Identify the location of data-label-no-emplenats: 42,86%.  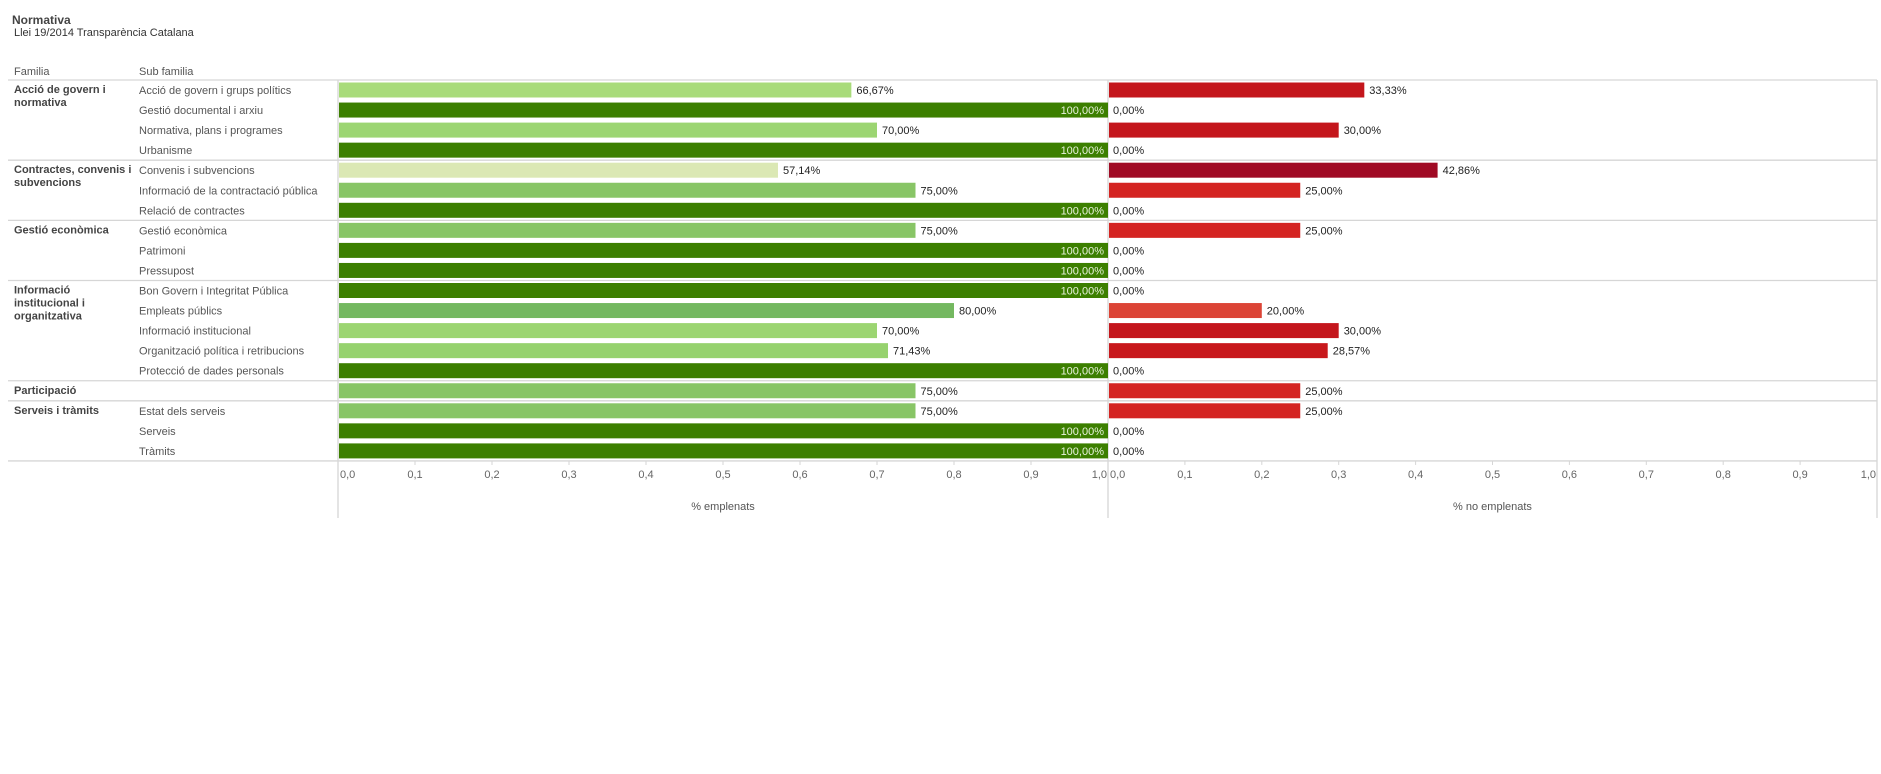
(1462, 171).